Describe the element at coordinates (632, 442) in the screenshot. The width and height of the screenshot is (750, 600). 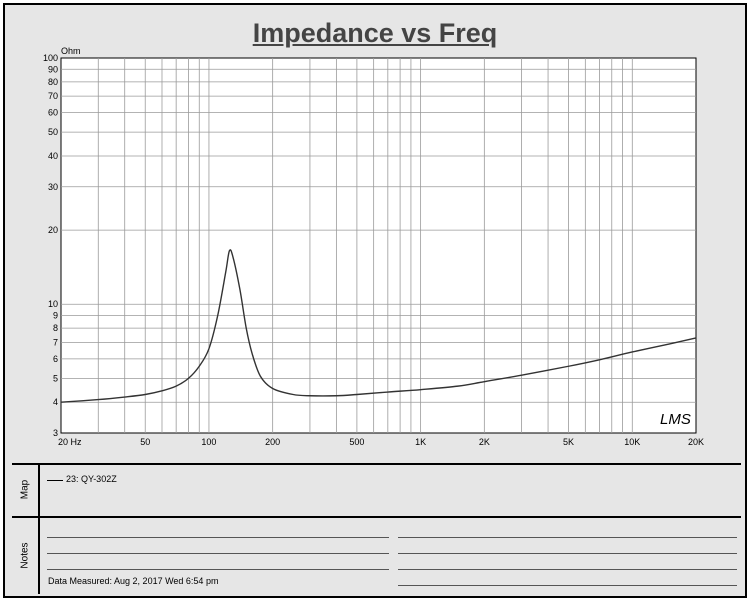
I see `x-tick-label: 10K` at that location.